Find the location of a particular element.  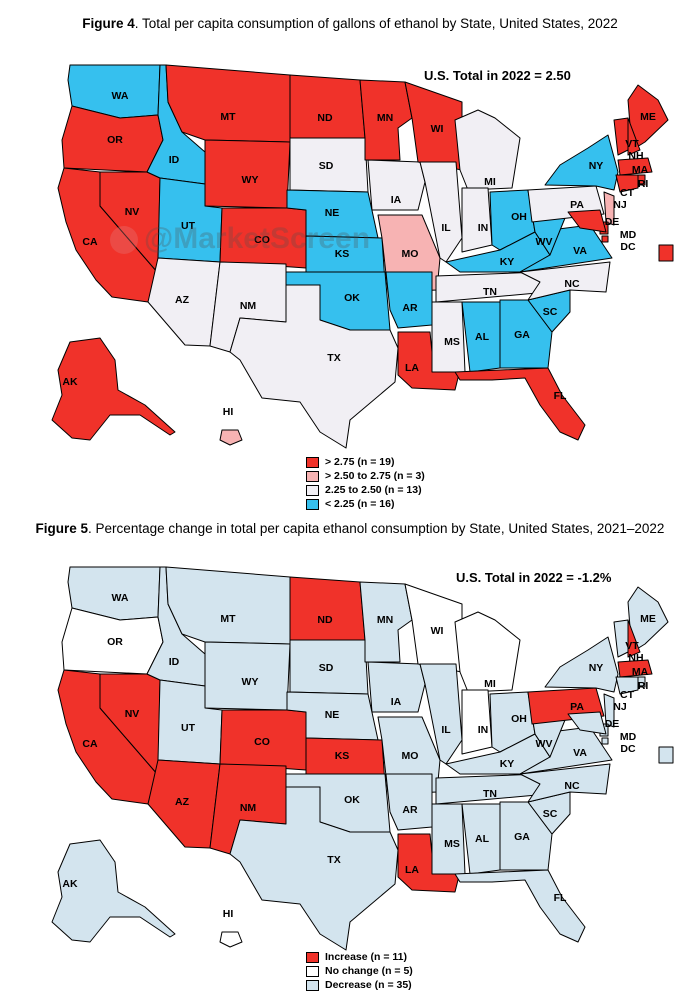

state-label-nc: NC is located at coordinates (572, 786).